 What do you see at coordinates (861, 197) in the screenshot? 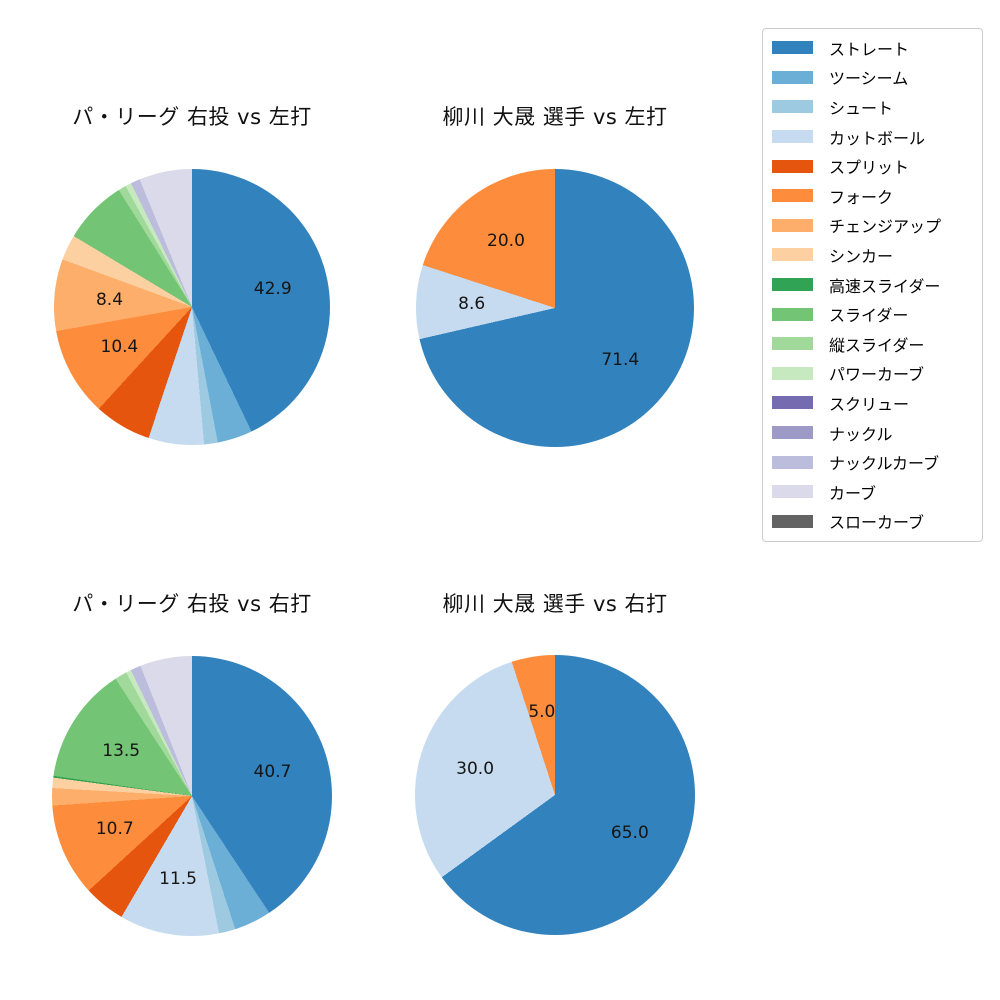
I see `legend-item-label: フォーク` at bounding box center [861, 197].